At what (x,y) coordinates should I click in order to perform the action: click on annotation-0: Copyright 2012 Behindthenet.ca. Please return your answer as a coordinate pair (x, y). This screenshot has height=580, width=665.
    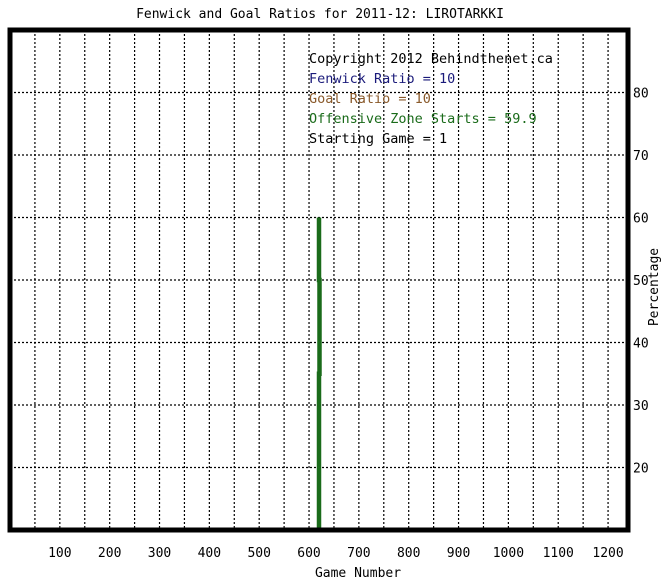
    Looking at the image, I should click on (431, 59).